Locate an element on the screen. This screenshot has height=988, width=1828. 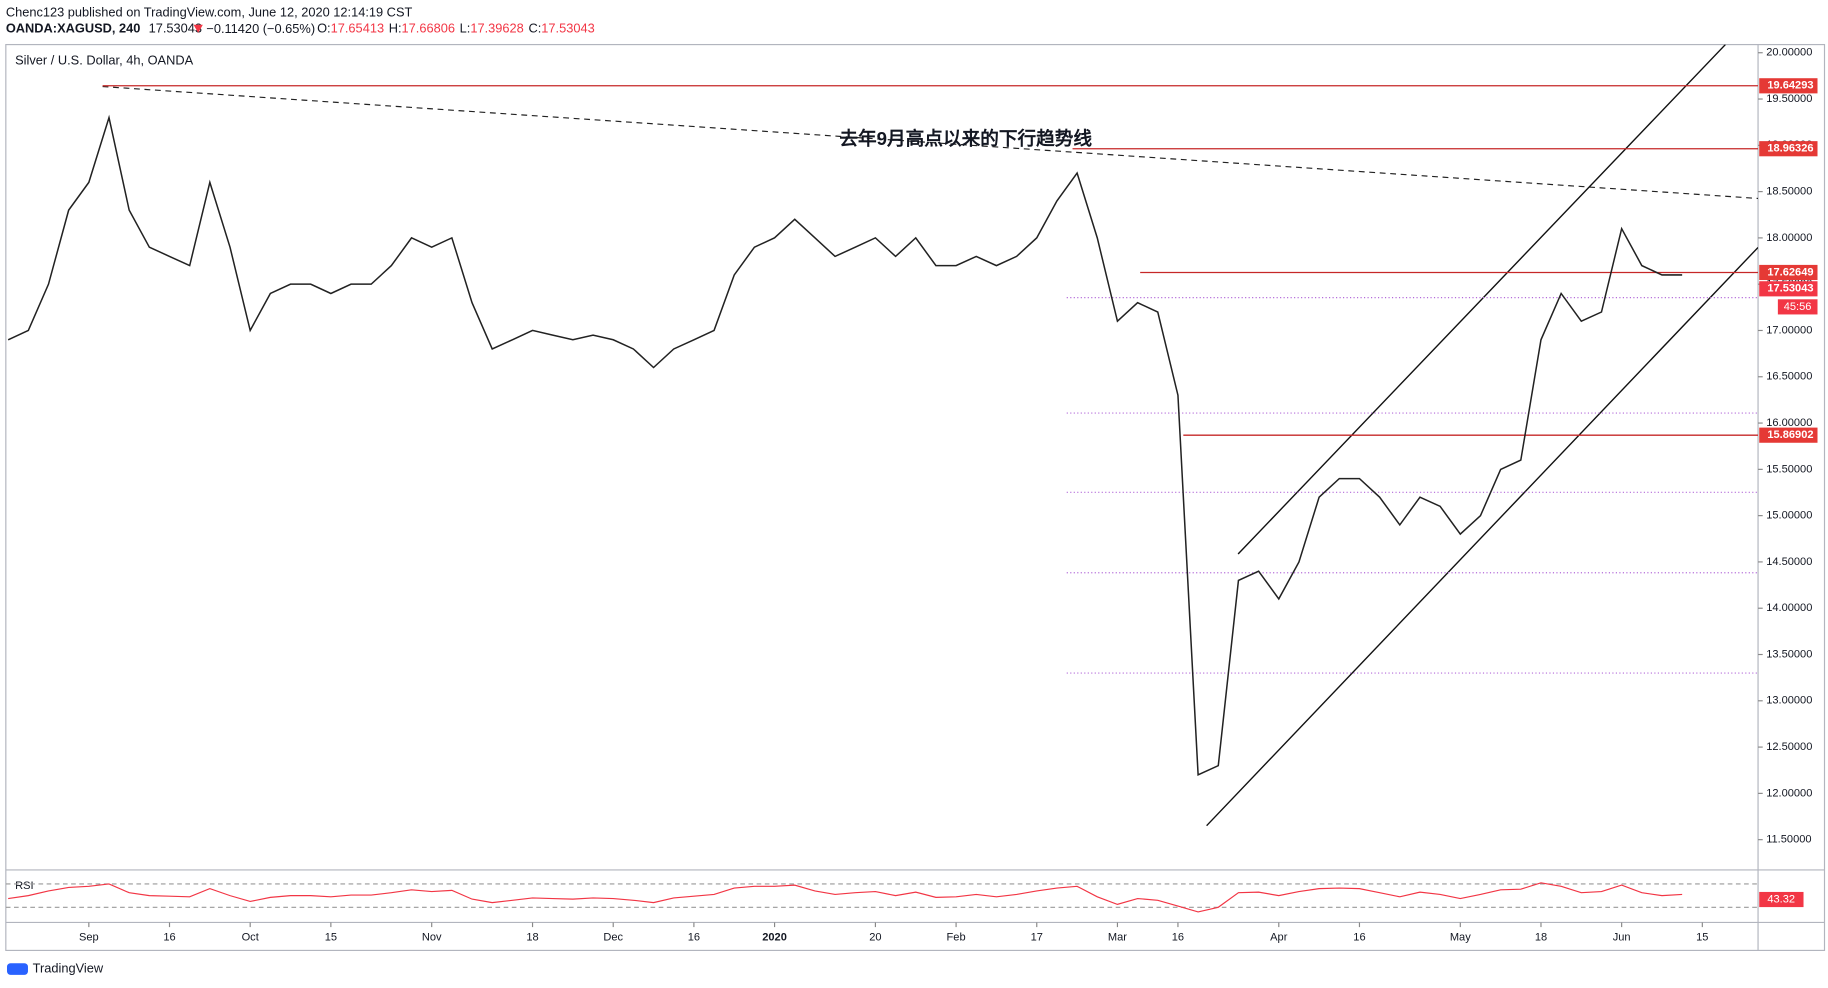
logo is located at coordinates (17, 969).